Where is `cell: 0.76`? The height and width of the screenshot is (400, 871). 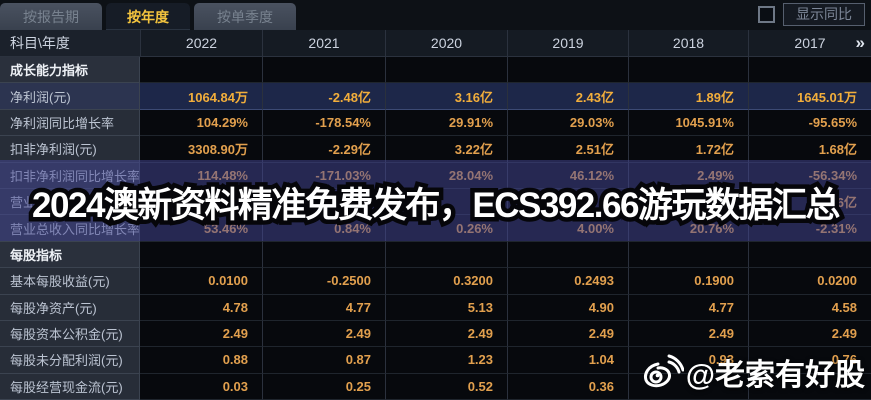
cell: 0.76 is located at coordinates (809, 360).